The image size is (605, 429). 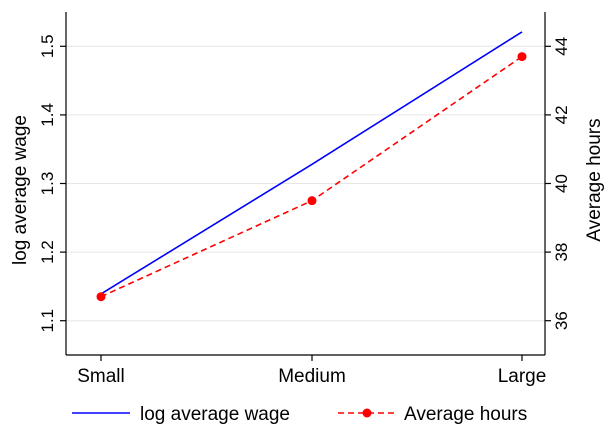 What do you see at coordinates (101, 376) in the screenshot?
I see `x-tick-label: Small` at bounding box center [101, 376].